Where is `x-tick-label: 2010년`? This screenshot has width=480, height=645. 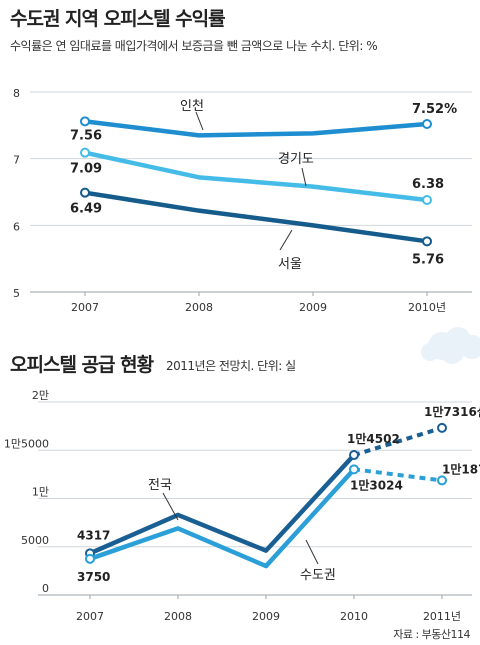 x-tick-label: 2010년 is located at coordinates (427, 307).